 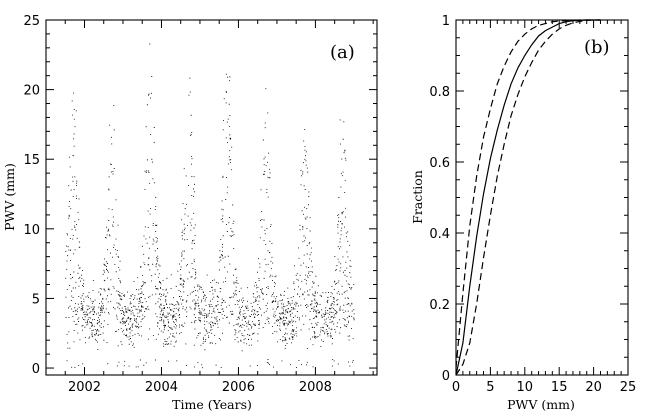 What do you see at coordinates (9, 197) in the screenshot?
I see `panel-a-y-axis-label: PWV (mm)` at bounding box center [9, 197].